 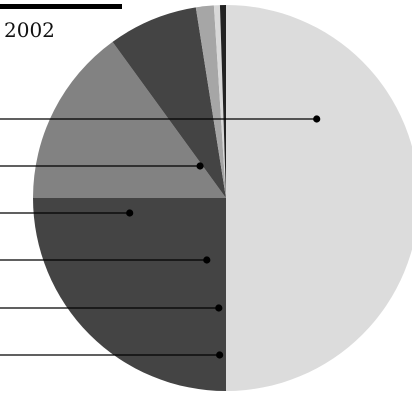 I want to click on chart-title: 2002, so click(x=29, y=30).